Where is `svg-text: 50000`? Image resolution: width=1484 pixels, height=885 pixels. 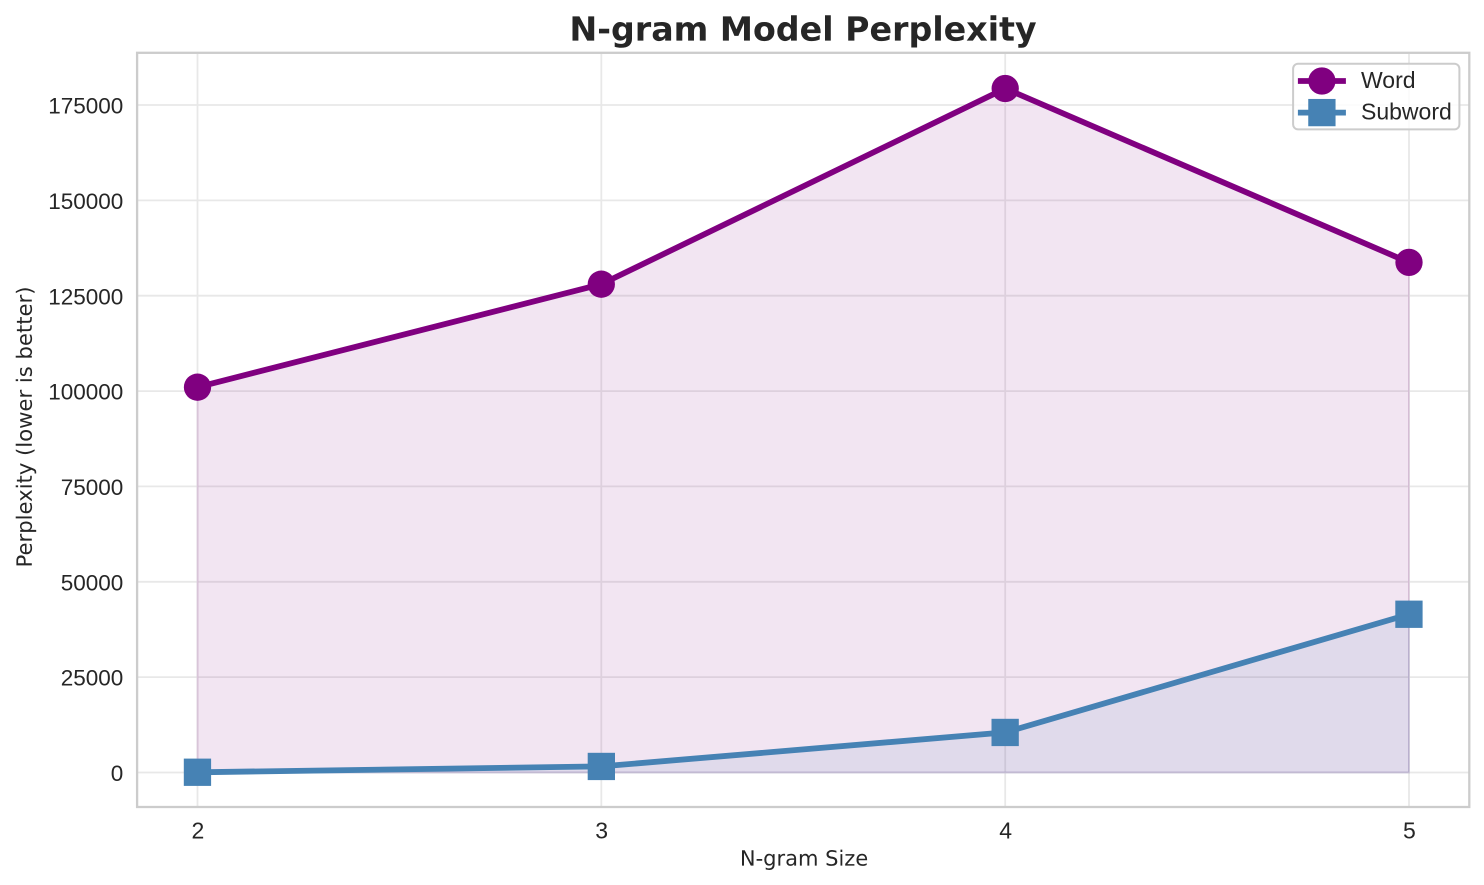
svg-text: 50000 is located at coordinates (92, 582).